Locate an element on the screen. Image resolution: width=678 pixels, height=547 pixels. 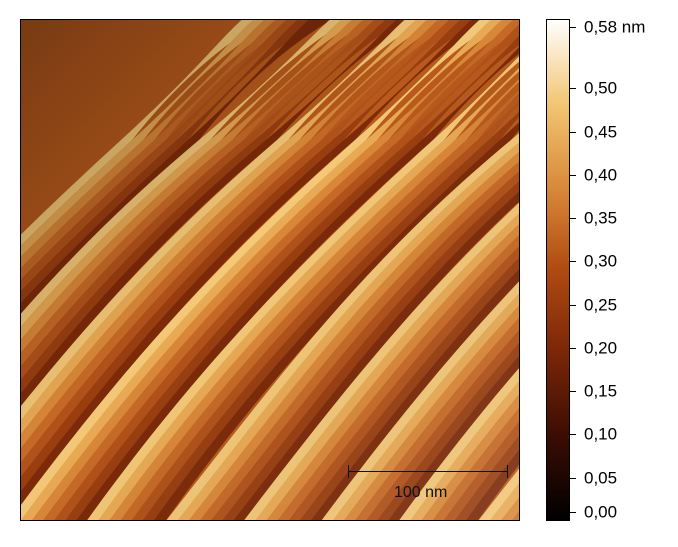
colorbar-tick-label: 0,50 is located at coordinates (600, 88).